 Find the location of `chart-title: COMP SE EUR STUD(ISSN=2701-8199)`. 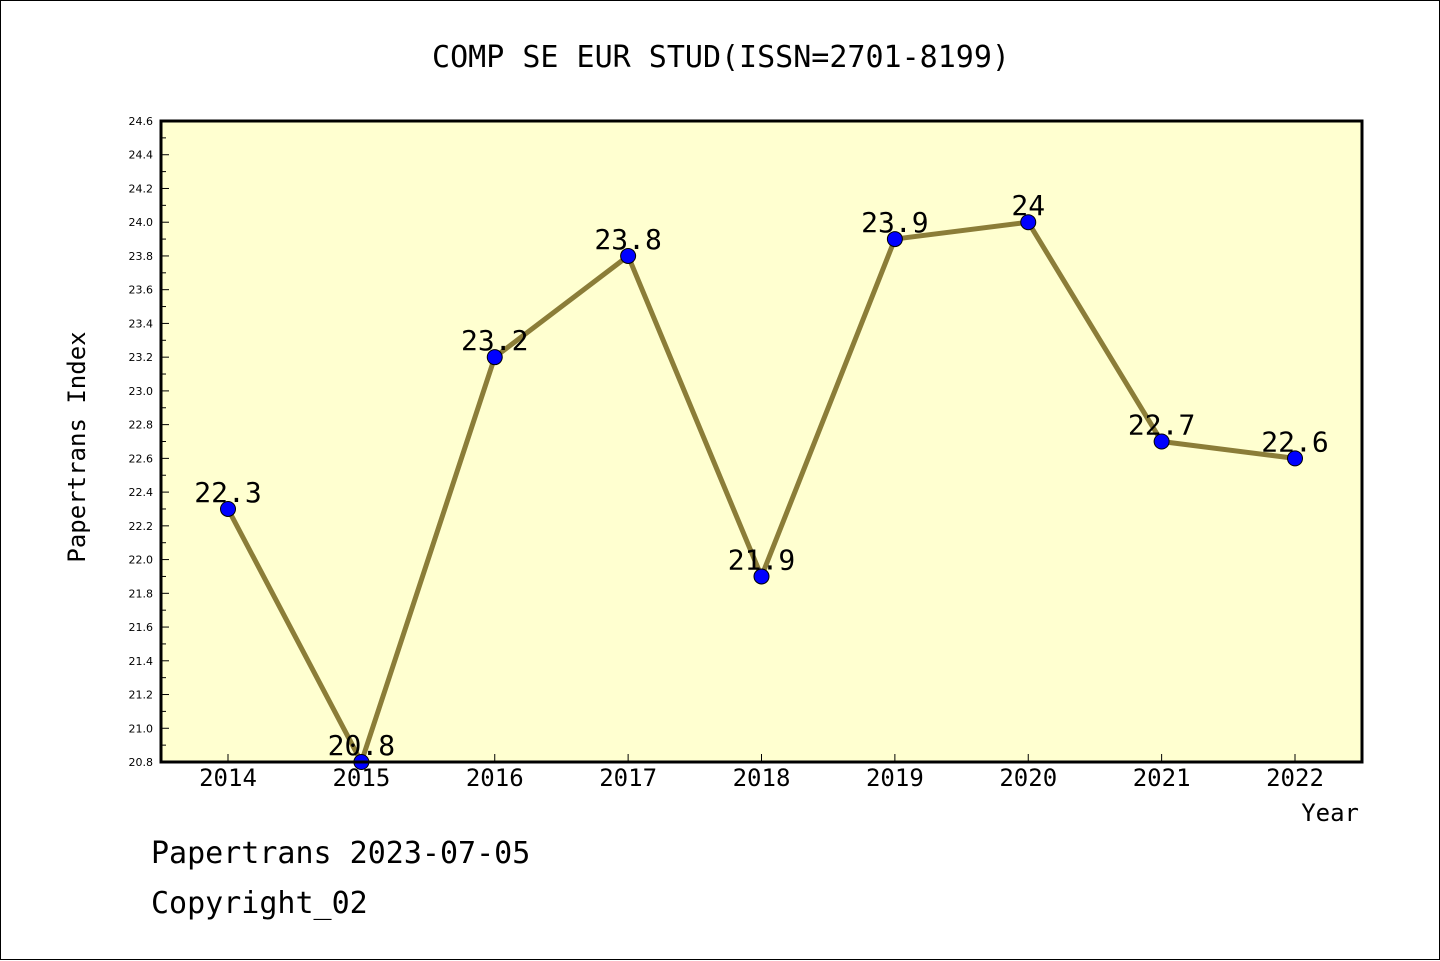

chart-title: COMP SE EUR STUD(ISSN=2701-8199) is located at coordinates (721, 57).